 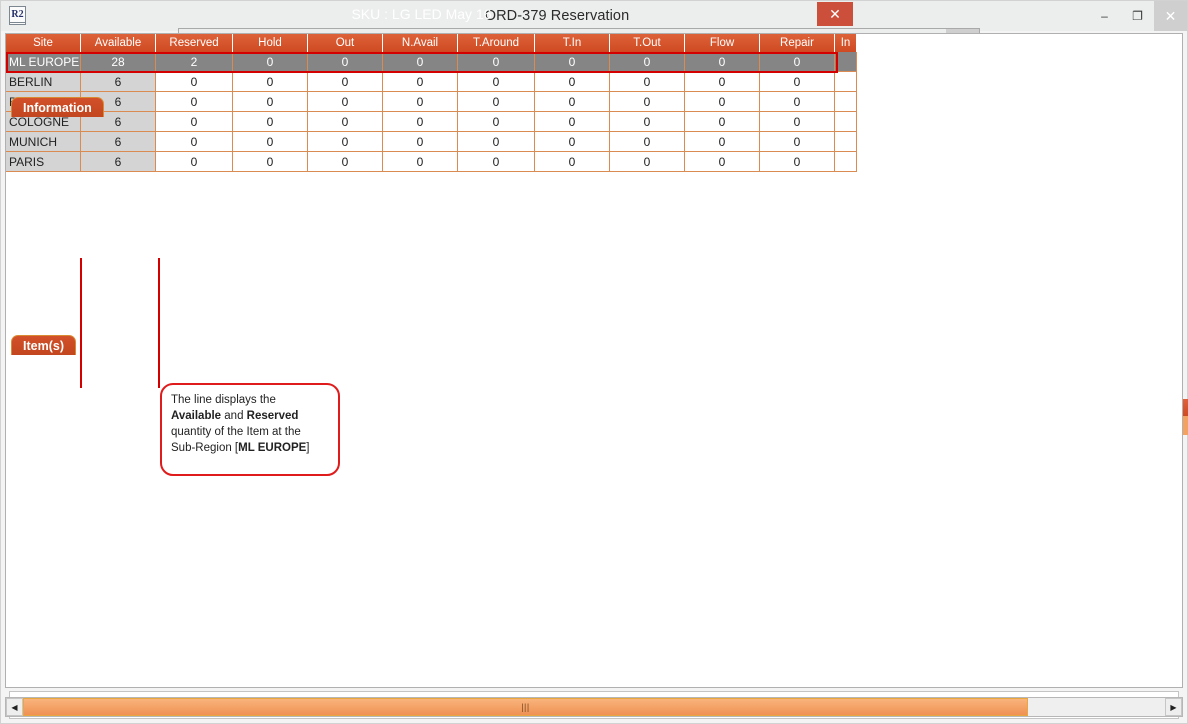 What do you see at coordinates (234, 416) in the screenshot?
I see `callout-line1-c: and` at bounding box center [234, 416].